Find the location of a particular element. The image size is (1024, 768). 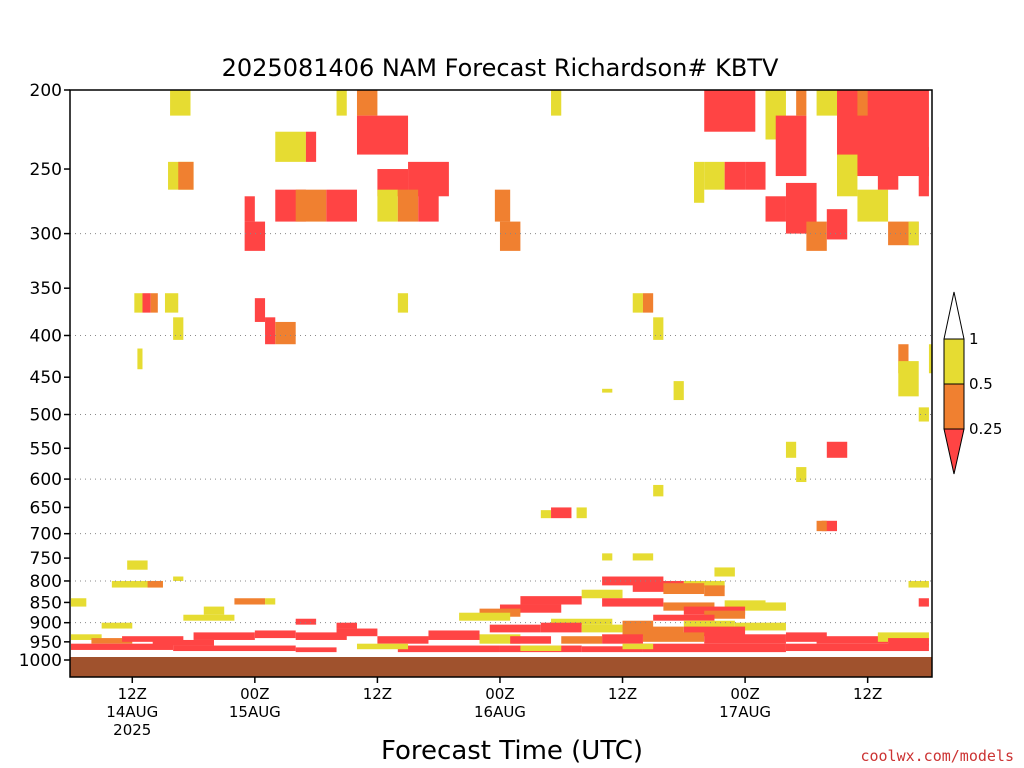

colorbar-top-arrow is located at coordinates (954, 315).